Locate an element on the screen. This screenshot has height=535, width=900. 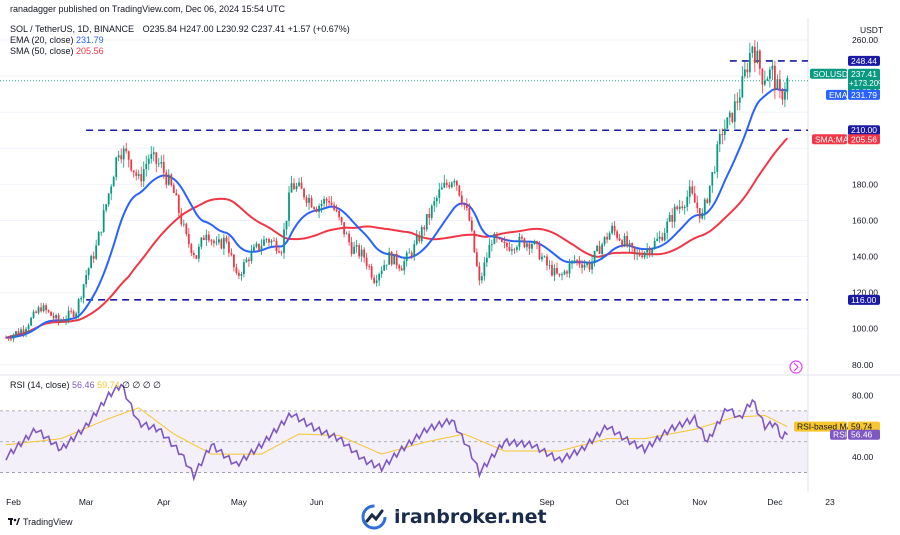
tradingview-brand-label: TradingView is located at coordinates (48, 522).